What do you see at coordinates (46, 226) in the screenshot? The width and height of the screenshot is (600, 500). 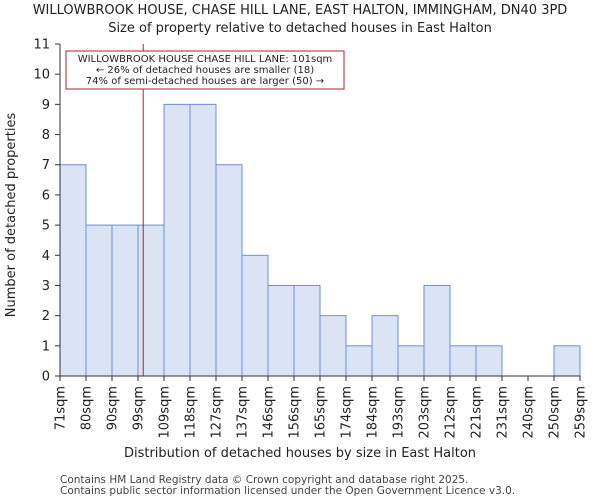 I see `y-tick-label: 5` at bounding box center [46, 226].